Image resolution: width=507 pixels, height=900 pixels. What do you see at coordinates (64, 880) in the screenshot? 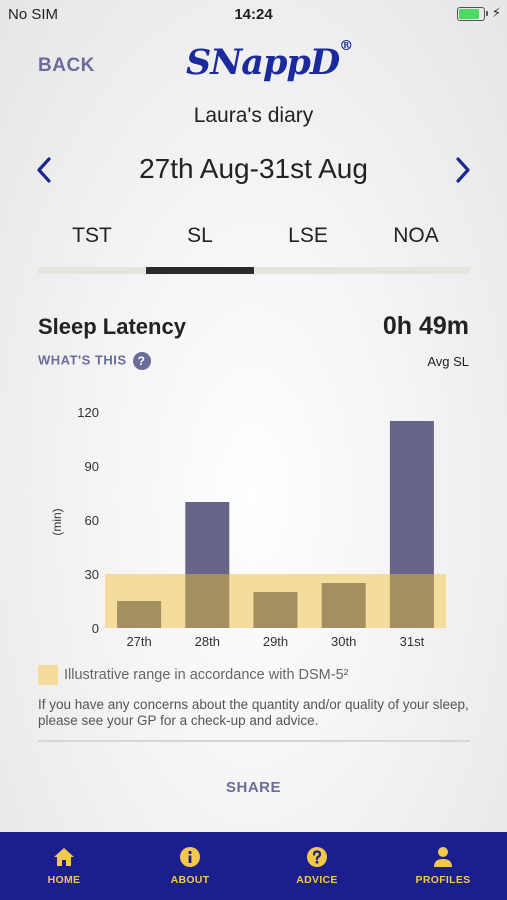
I see `nav-home-label: HOME` at bounding box center [64, 880].